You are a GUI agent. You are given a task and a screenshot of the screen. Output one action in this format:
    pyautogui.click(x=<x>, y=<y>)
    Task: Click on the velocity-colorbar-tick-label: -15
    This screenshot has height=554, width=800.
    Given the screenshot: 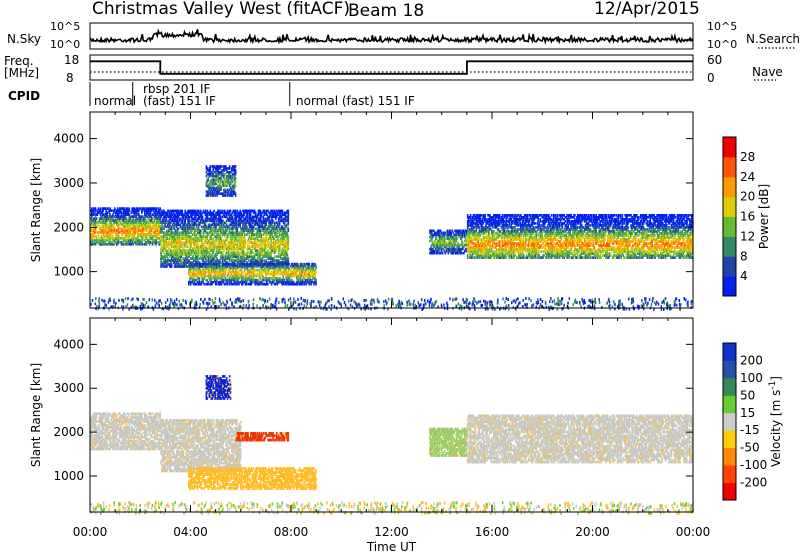 What is the action you would take?
    pyautogui.click(x=750, y=430)
    